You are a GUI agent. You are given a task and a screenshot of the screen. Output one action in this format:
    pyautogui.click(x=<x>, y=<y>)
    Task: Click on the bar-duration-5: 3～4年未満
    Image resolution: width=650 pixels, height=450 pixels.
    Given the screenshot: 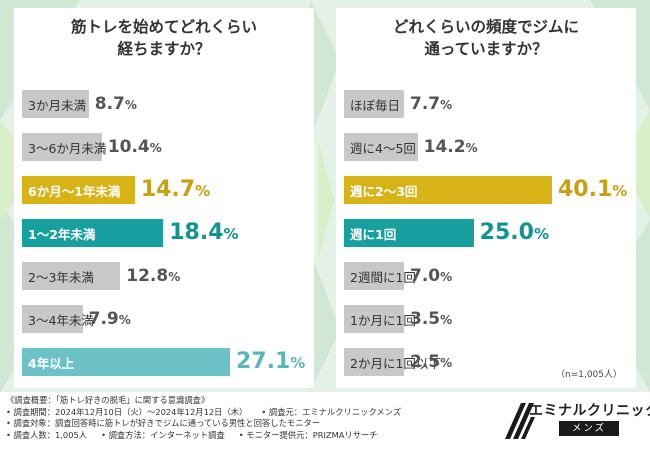 What is the action you would take?
    pyautogui.click(x=58, y=319)
    